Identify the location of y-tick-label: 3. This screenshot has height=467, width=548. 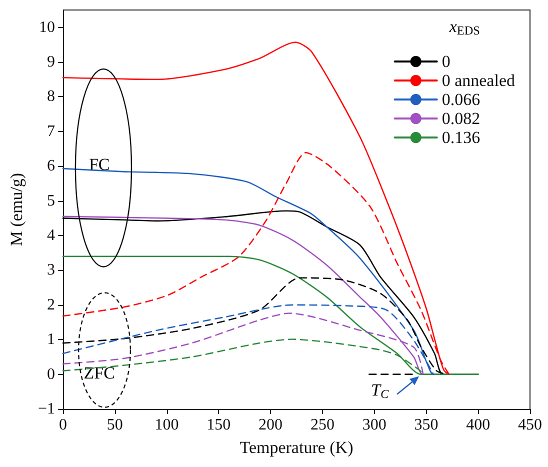
(51, 270).